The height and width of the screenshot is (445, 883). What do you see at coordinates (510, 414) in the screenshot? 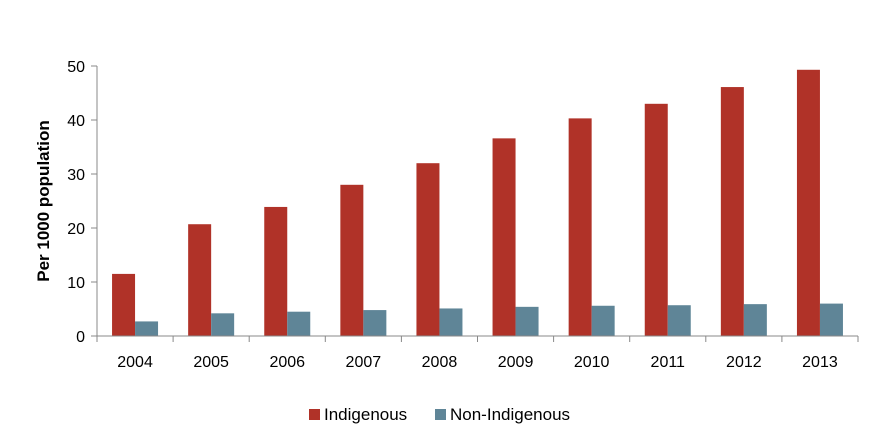
I see `legend-label-non-indigenous: Non-Indigenous` at bounding box center [510, 414].